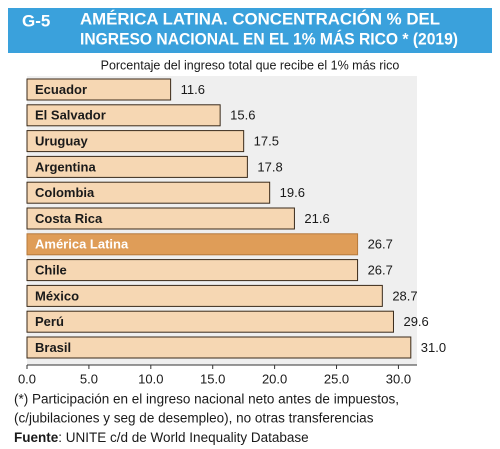 This screenshot has width=500, height=449. Describe the element at coordinates (183, 437) in the screenshot. I see `source-text: : UNITE c/d de World Inequality Database` at that location.